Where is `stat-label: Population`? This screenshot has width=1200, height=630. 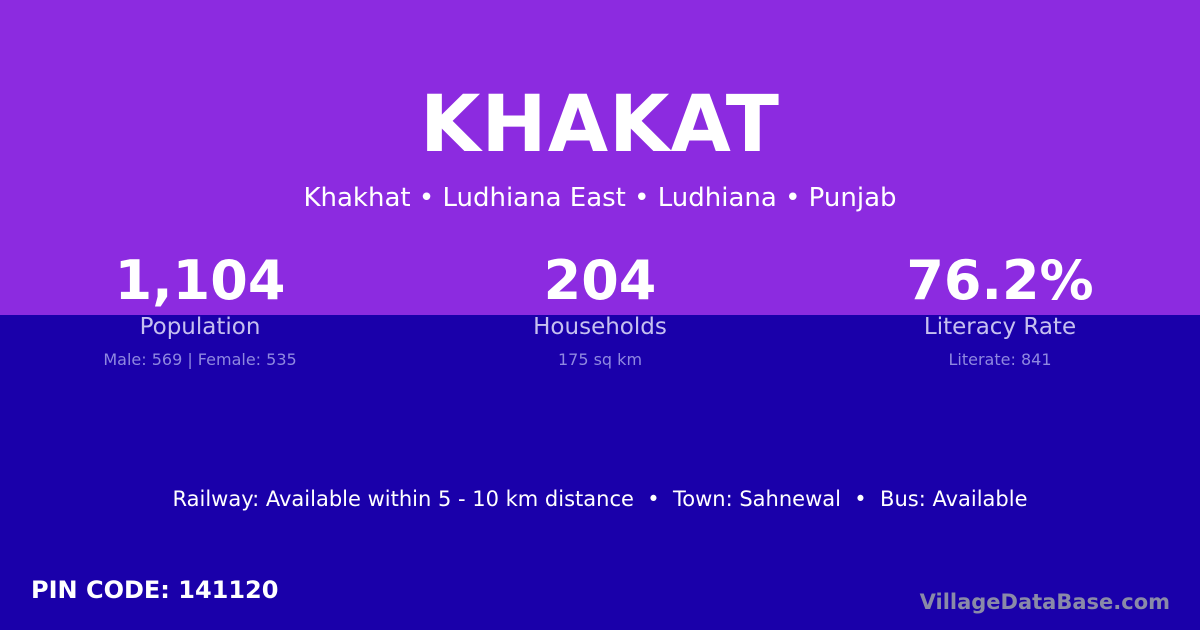
stat-label: Population is located at coordinates (200, 327).